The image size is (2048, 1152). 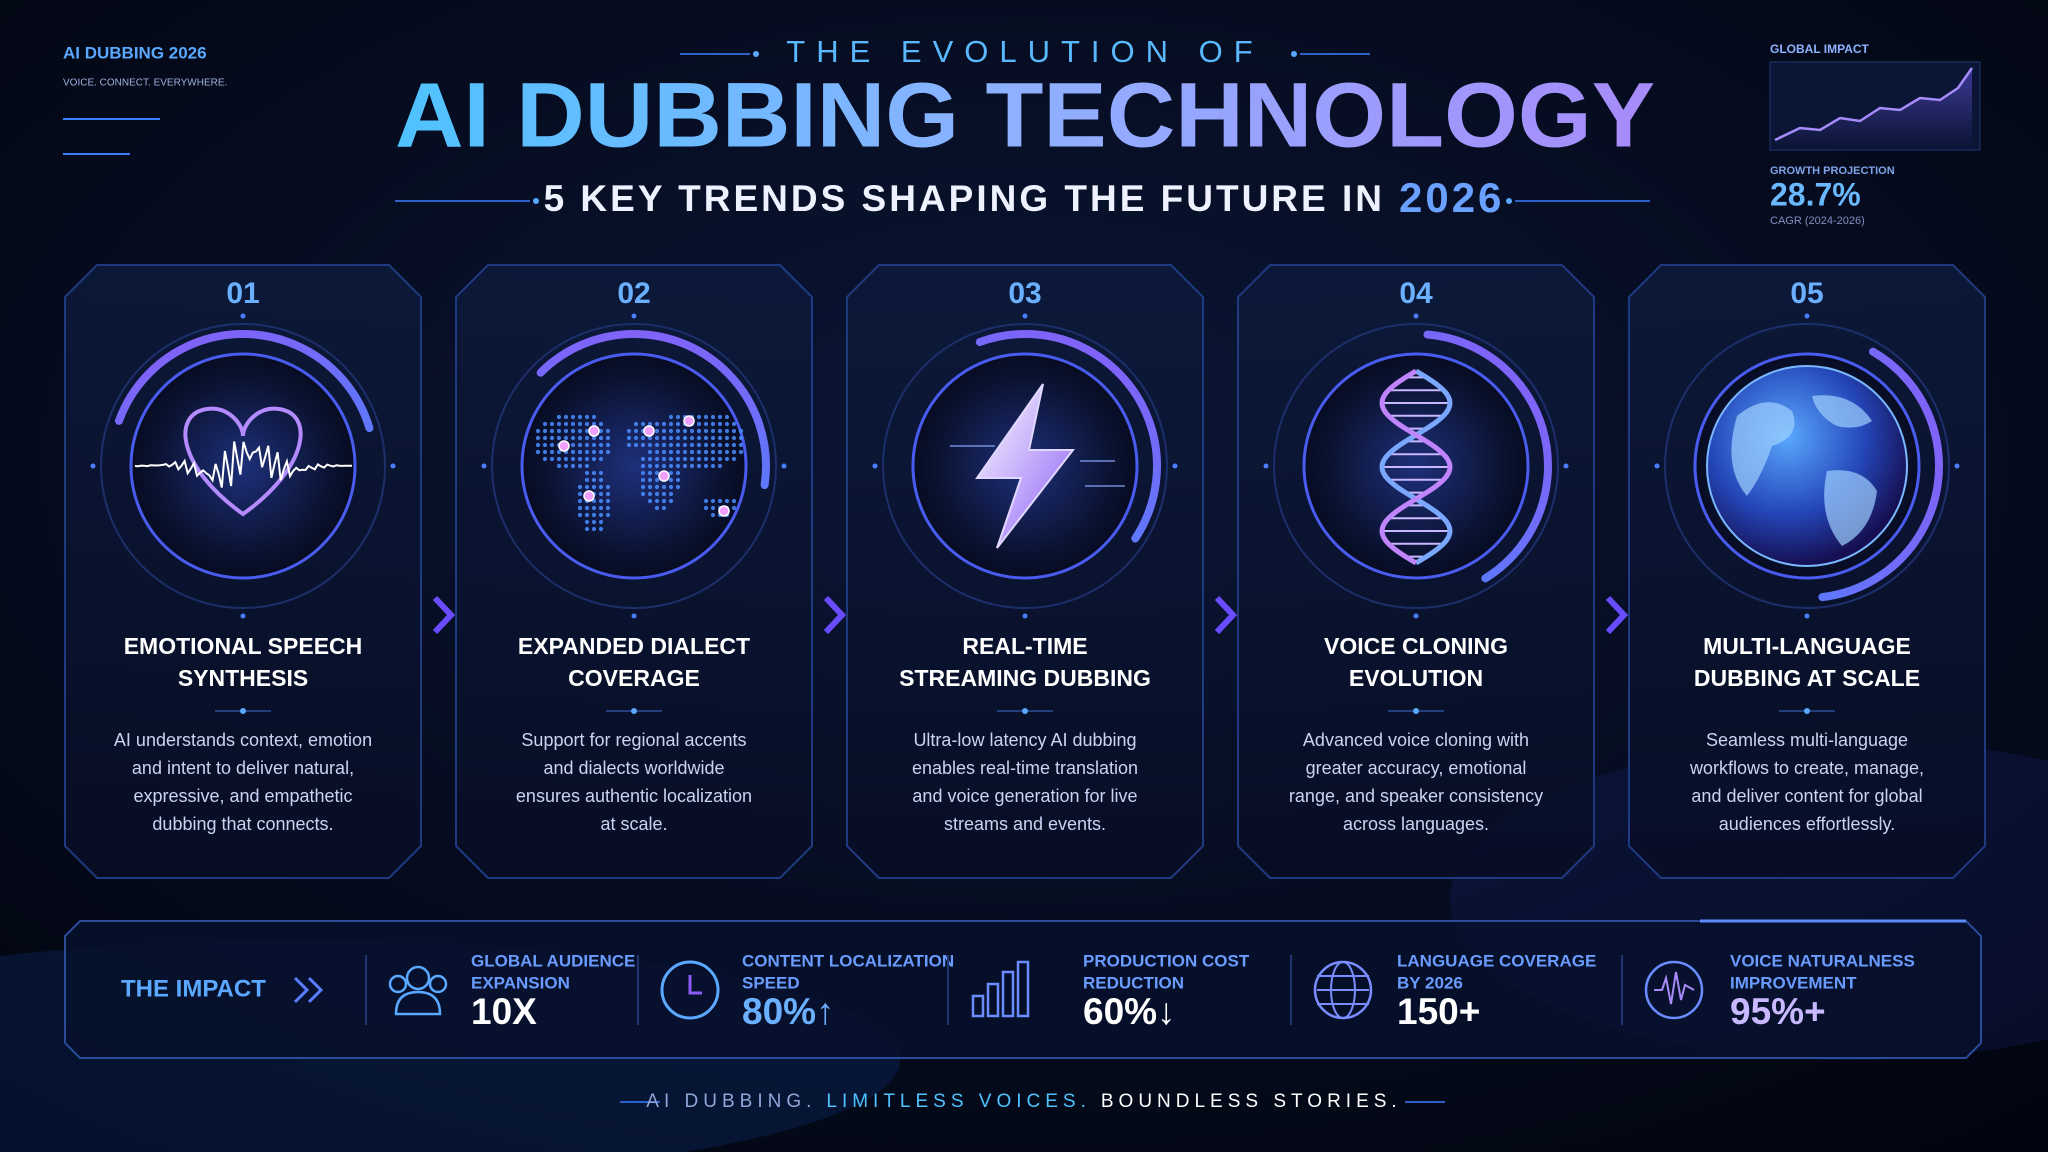 What do you see at coordinates (1024, 646) in the screenshot?
I see `card-title: REAL-TIME` at bounding box center [1024, 646].